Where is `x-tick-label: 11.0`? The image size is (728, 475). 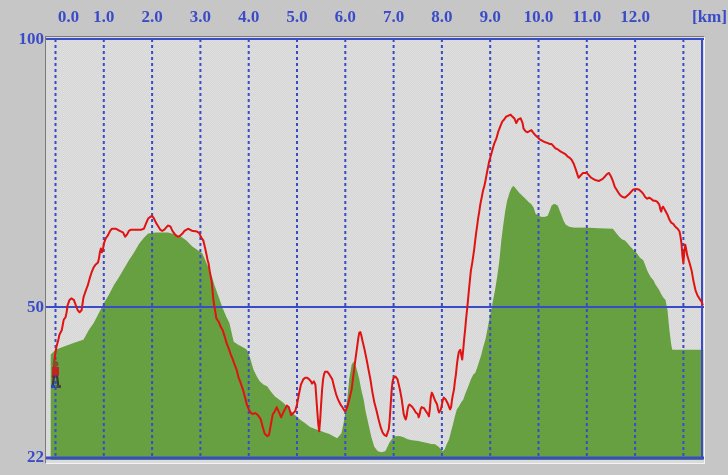 x-tick-label: 11.0 is located at coordinates (587, 16).